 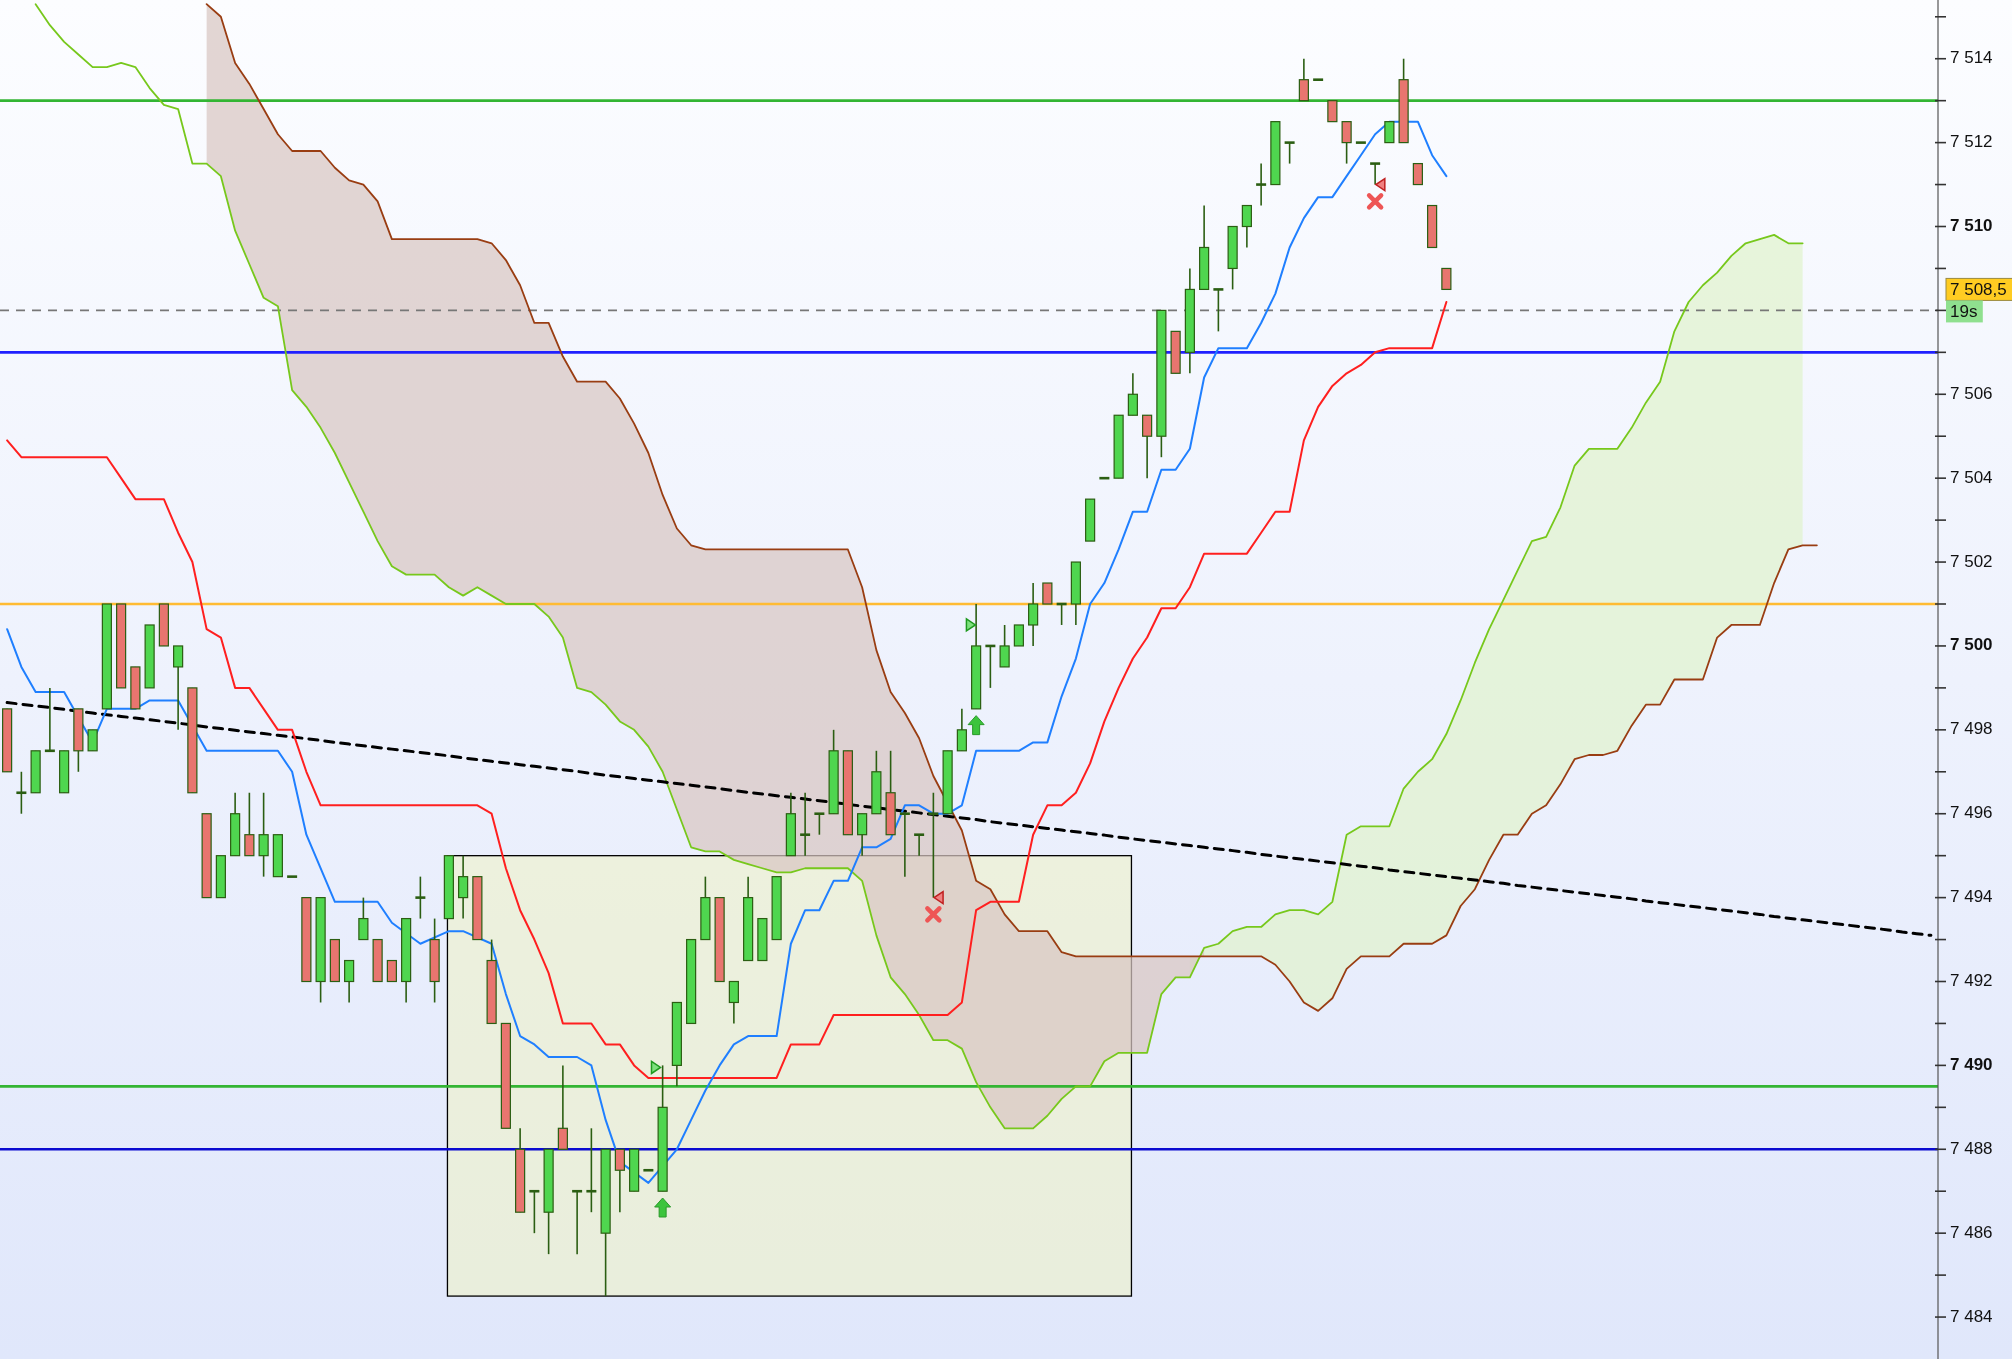 I want to click on y-tick-label: 7 514, so click(x=1971, y=58).